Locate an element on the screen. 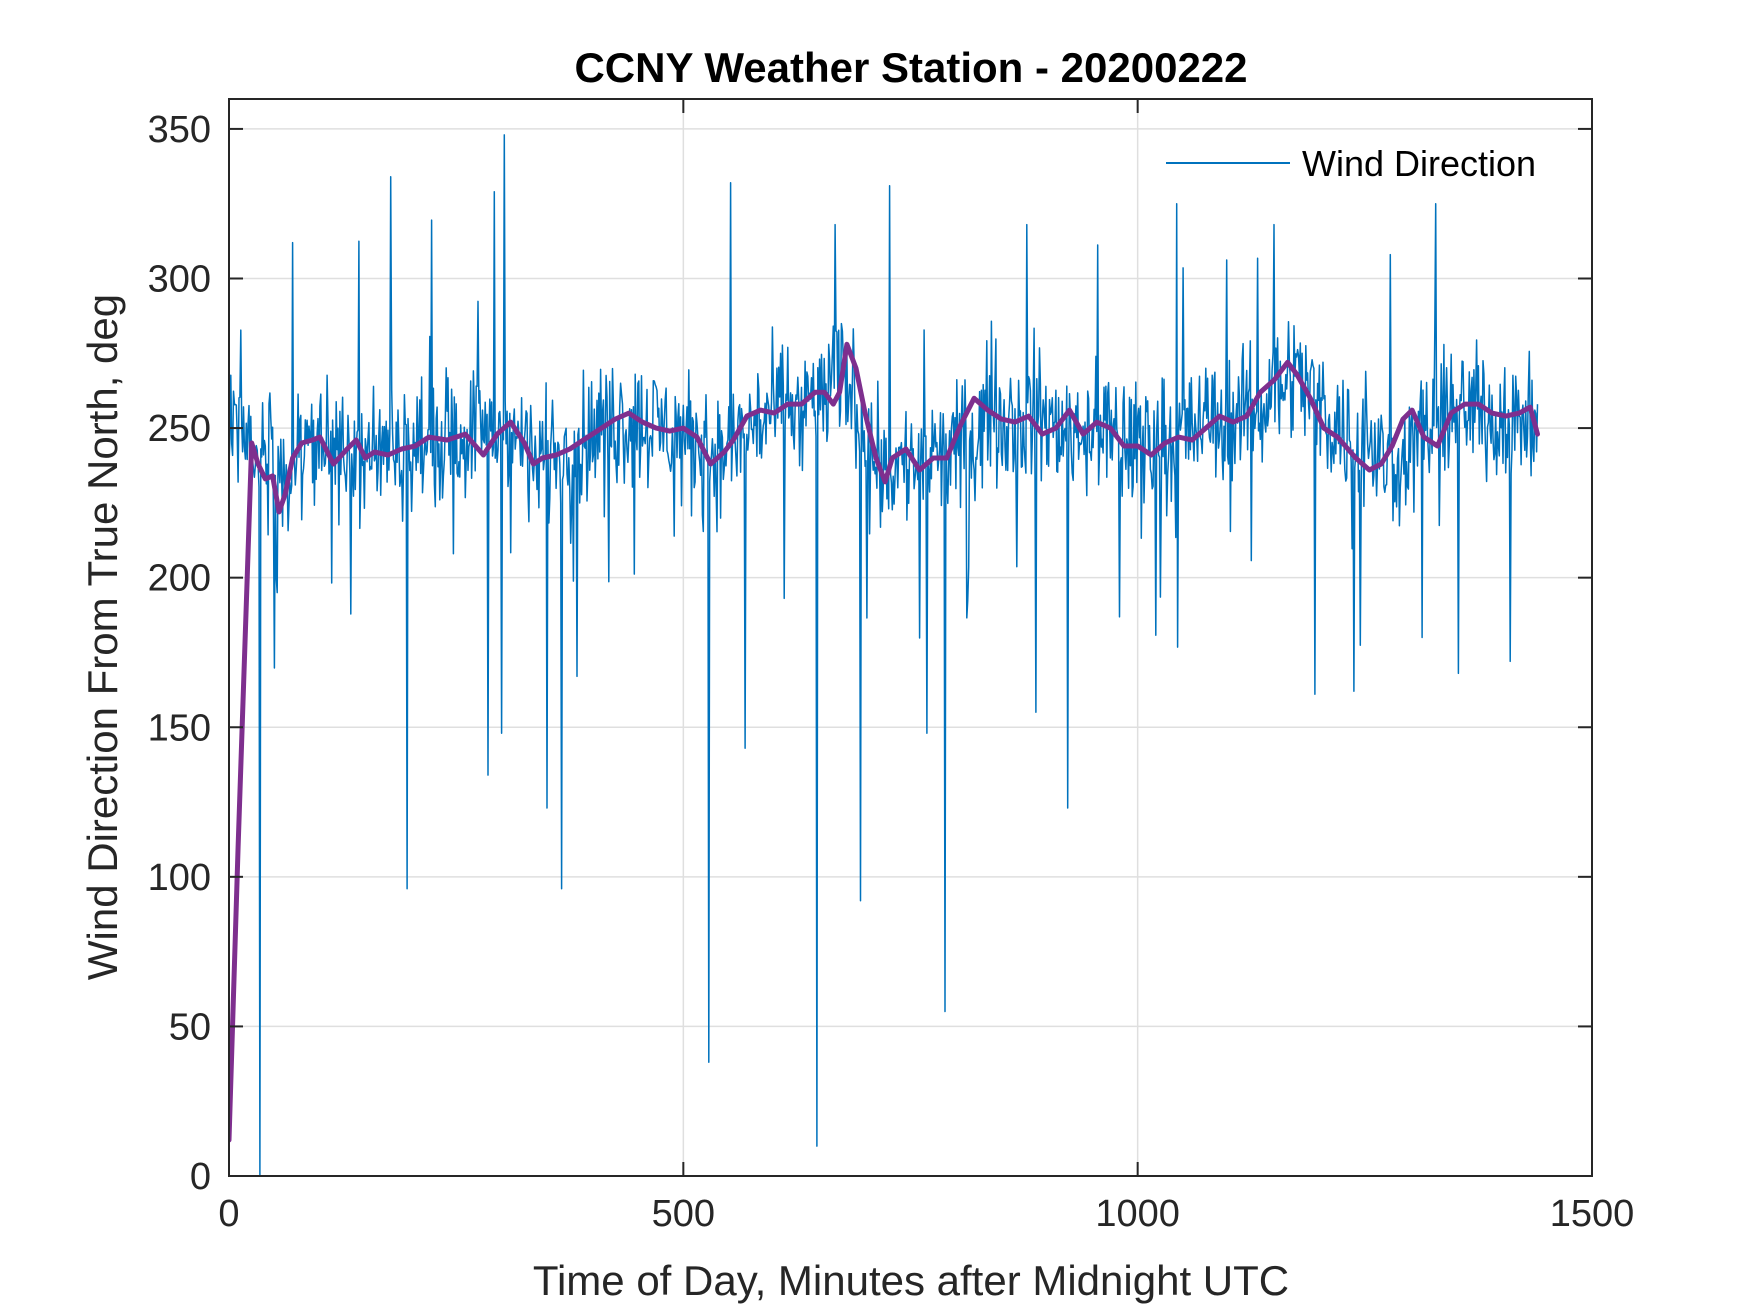 The height and width of the screenshot is (1313, 1750). legend: Wind Direction is located at coordinates (1351, 163).